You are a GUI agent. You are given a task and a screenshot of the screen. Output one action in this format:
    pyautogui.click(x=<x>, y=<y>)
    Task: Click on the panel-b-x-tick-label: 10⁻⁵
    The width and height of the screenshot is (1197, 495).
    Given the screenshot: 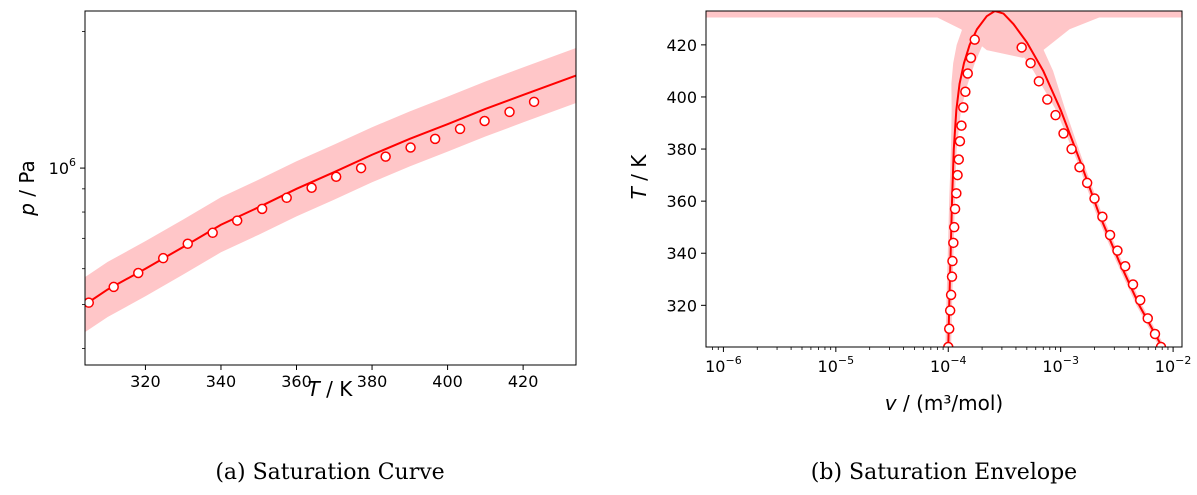 What is the action you would take?
    pyautogui.click(x=836, y=365)
    